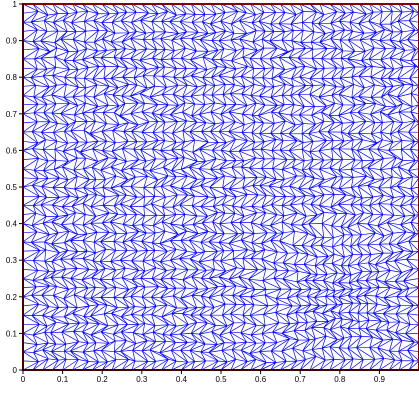 The width and height of the screenshot is (419, 417). I want to click on y-tick-label: 0.8, so click(12, 77).